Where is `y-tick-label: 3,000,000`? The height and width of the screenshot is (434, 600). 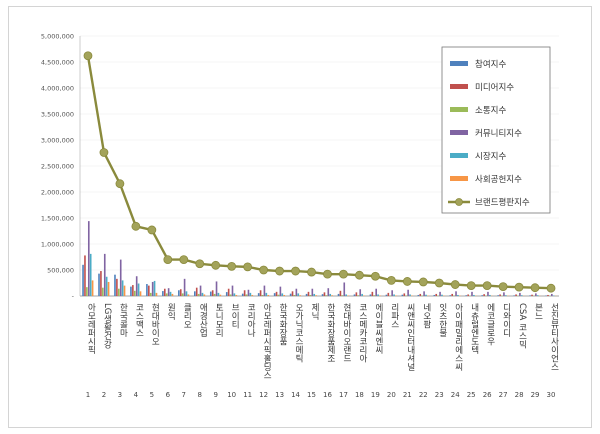
y-tick-label: 3,000,000 is located at coordinates (57, 141).